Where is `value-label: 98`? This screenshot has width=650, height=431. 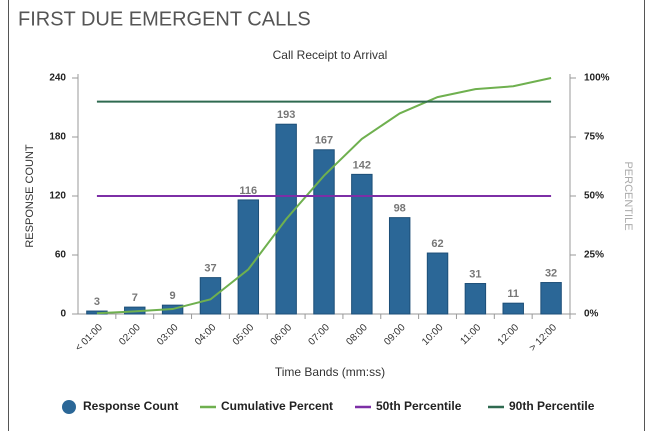 value-label: 98 is located at coordinates (400, 209).